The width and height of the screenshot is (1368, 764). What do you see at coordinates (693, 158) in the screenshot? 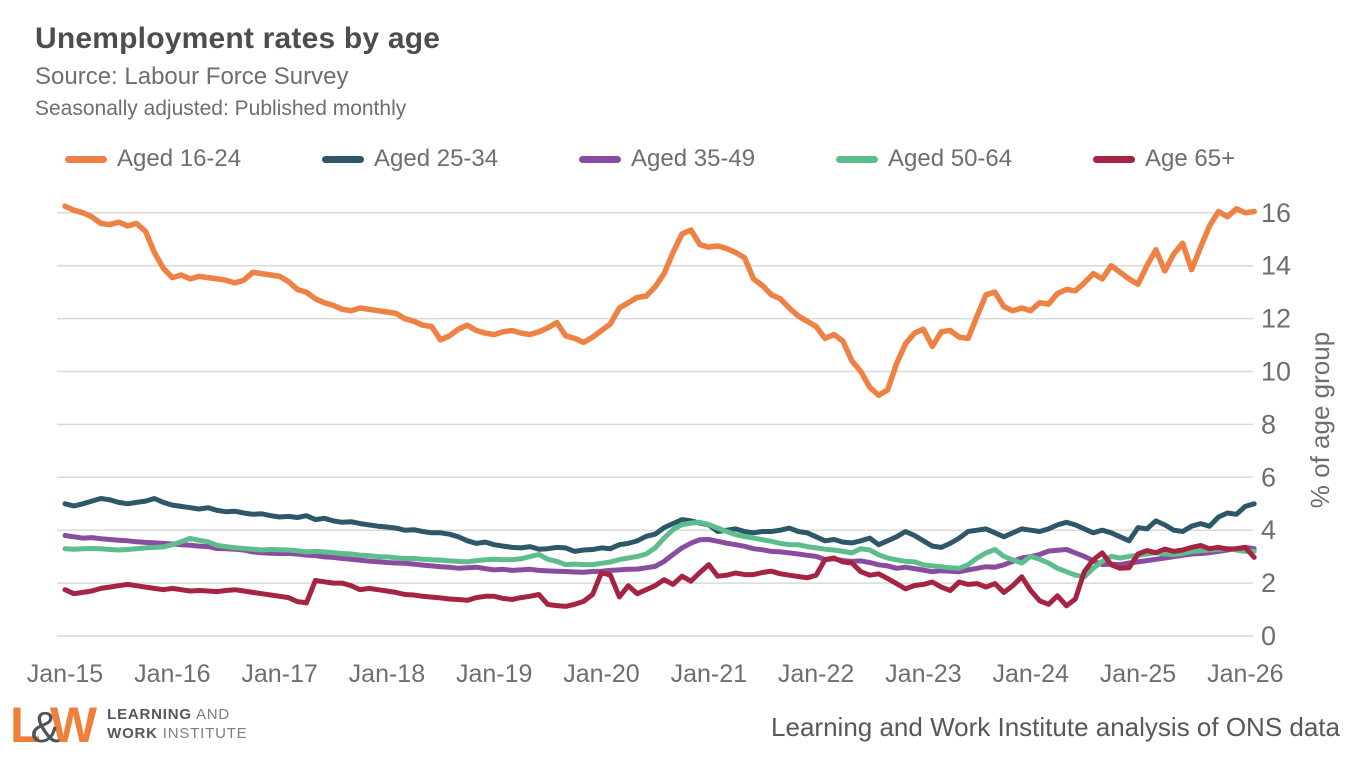
I see `legend-label: Aged 35-49` at bounding box center [693, 158].